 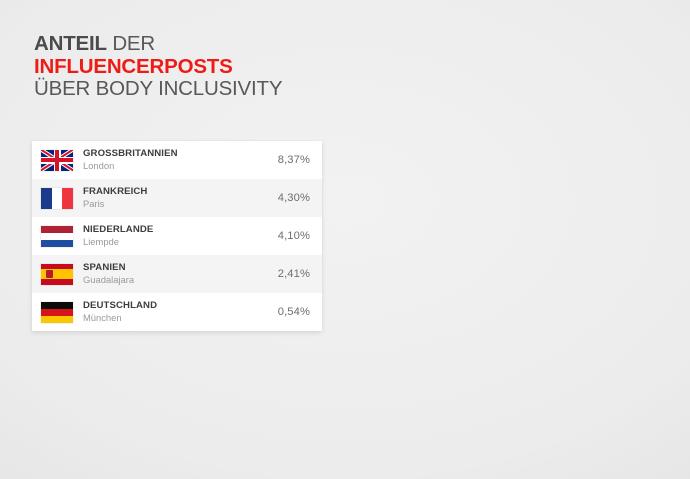 I want to click on flag-germany-icon, so click(x=57, y=312).